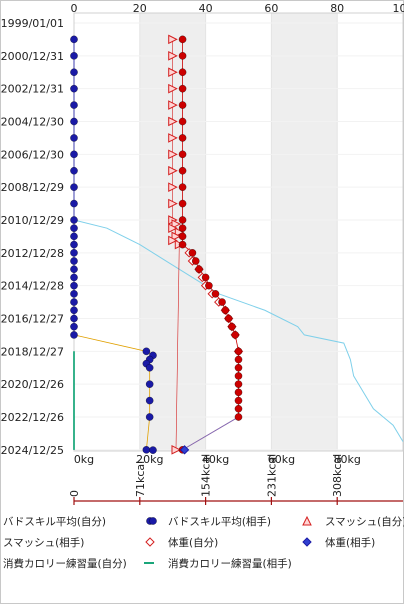 Image resolution: width=404 pixels, height=605 pixels. What do you see at coordinates (350, 542) in the screenshot?
I see `legend-label: 体重(相手)` at bounding box center [350, 542].